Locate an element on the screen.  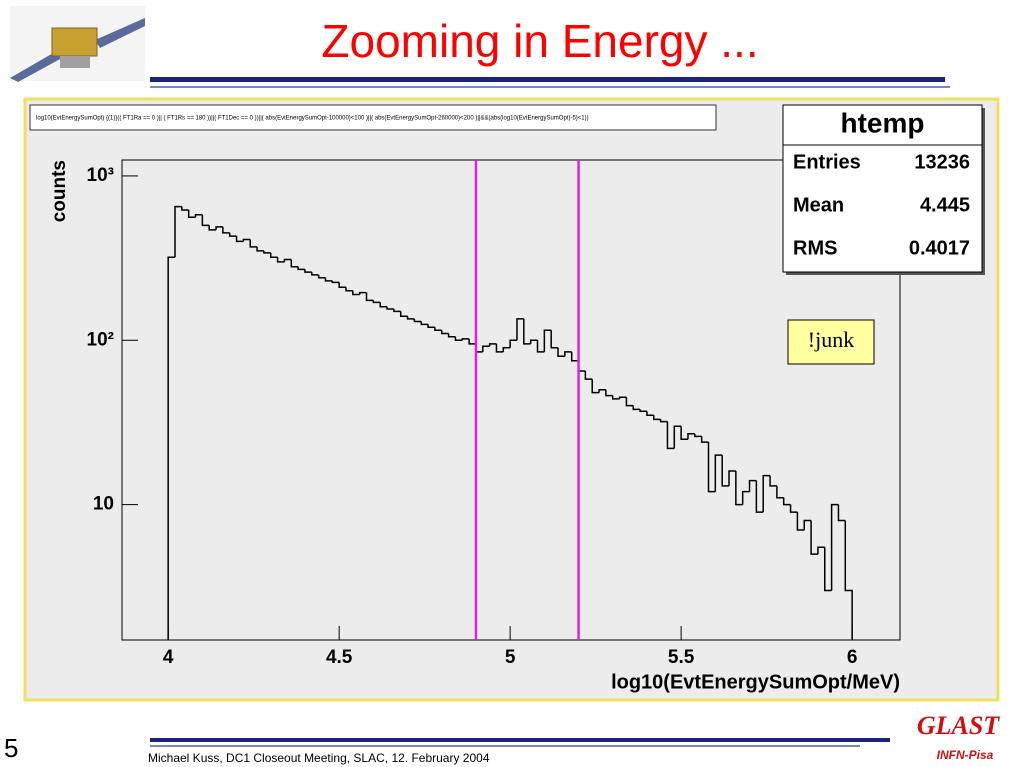
hist-title-box is located at coordinates (373, 117).